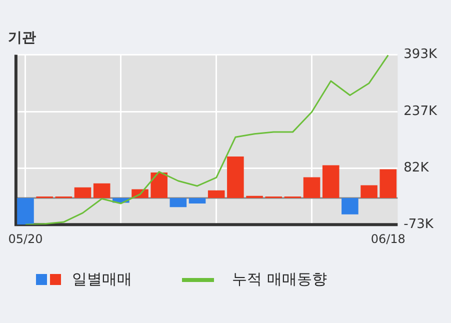 This screenshot has height=323, width=451. Describe the element at coordinates (421, 54) in the screenshot. I see `y-tick-label: 393K` at that location.